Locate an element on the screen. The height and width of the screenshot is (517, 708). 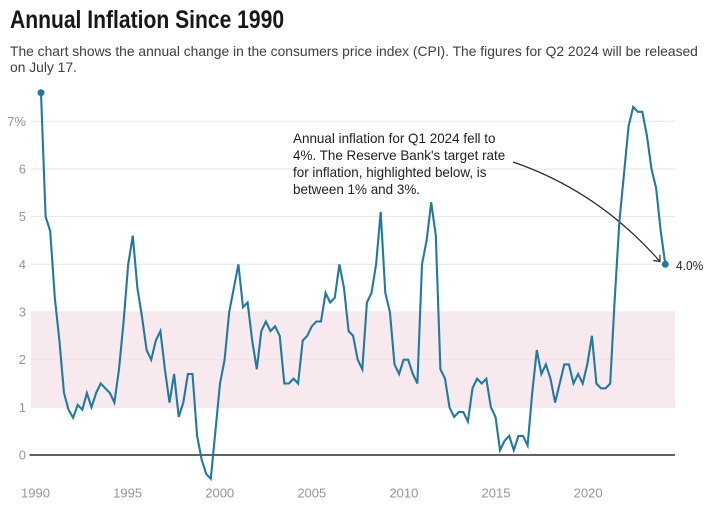
svg-text: 7% is located at coordinates (16, 121).